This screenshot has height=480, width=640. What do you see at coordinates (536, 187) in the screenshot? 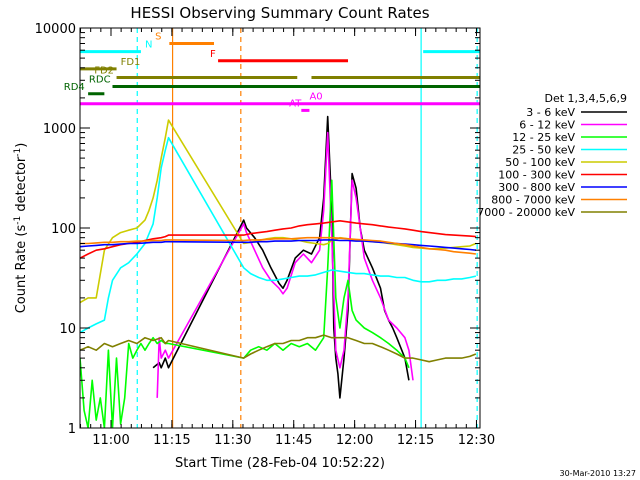
I see `legend-label-6: 300 - 800 keV` at bounding box center [536, 187].